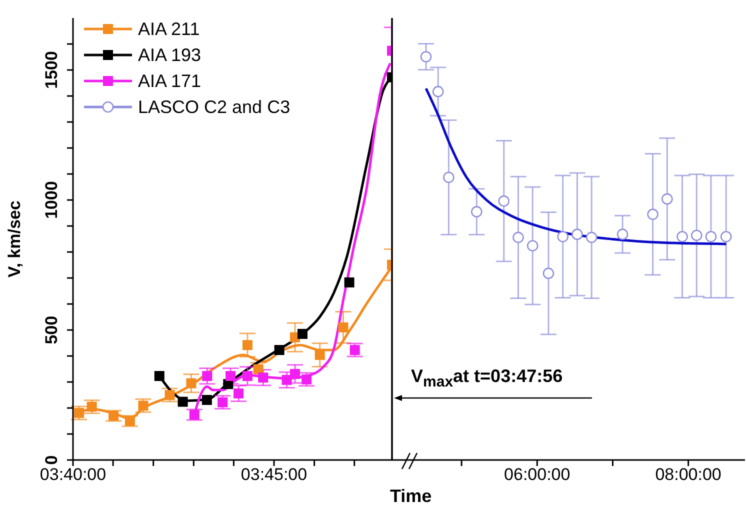 Image resolution: width=746 pixels, height=509 pixels. What do you see at coordinates (51, 330) in the screenshot?
I see `y-tick-label: 500` at bounding box center [51, 330].